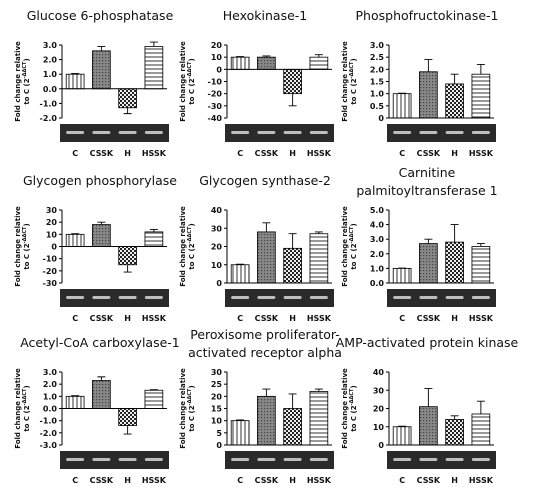  I want to click on y-tick-label: -20, so click(50, 271).